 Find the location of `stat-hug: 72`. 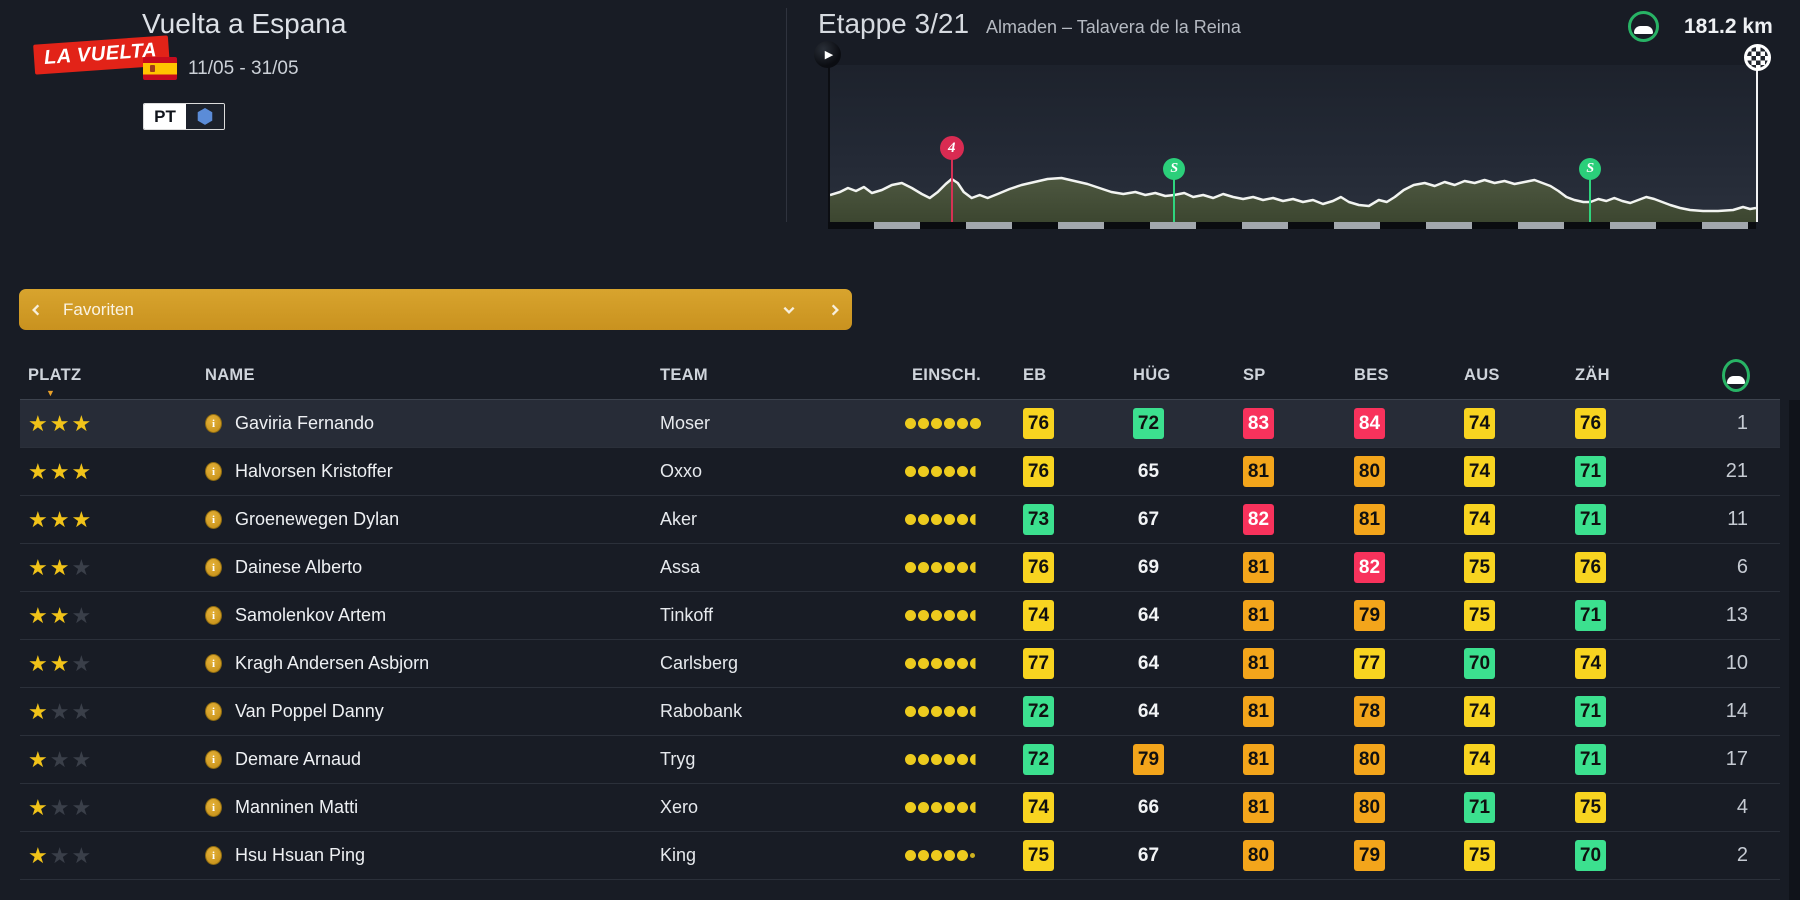

stat-hug: 72 is located at coordinates (1148, 423).